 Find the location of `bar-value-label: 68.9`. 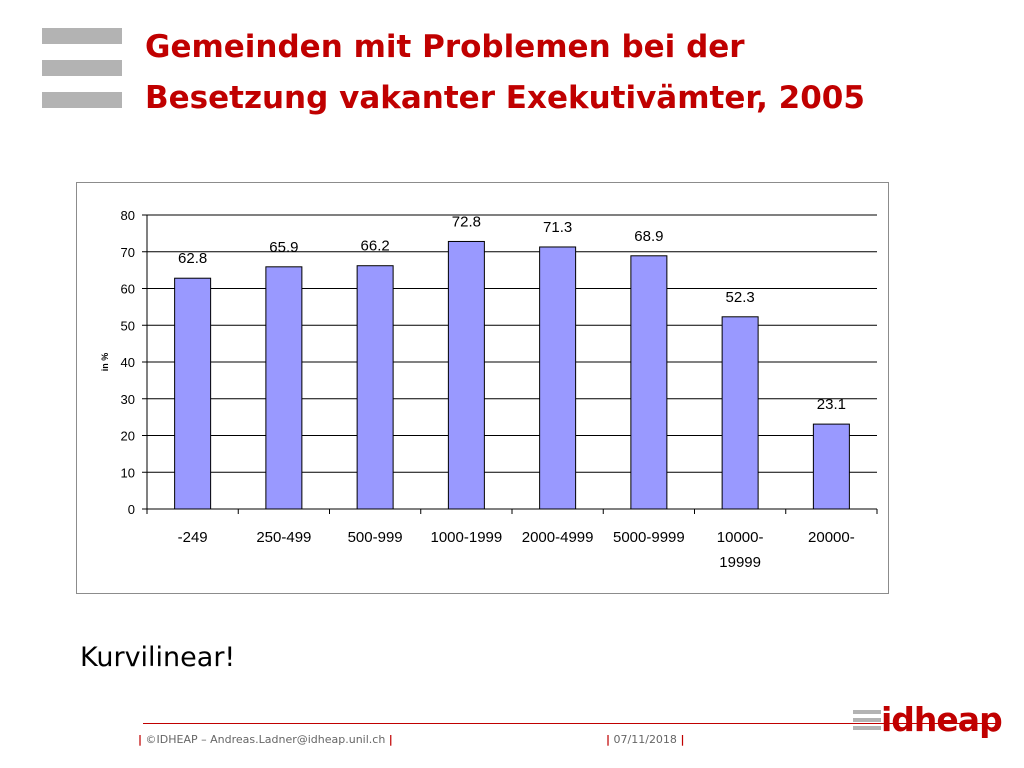

bar-value-label: 68.9 is located at coordinates (648, 236).